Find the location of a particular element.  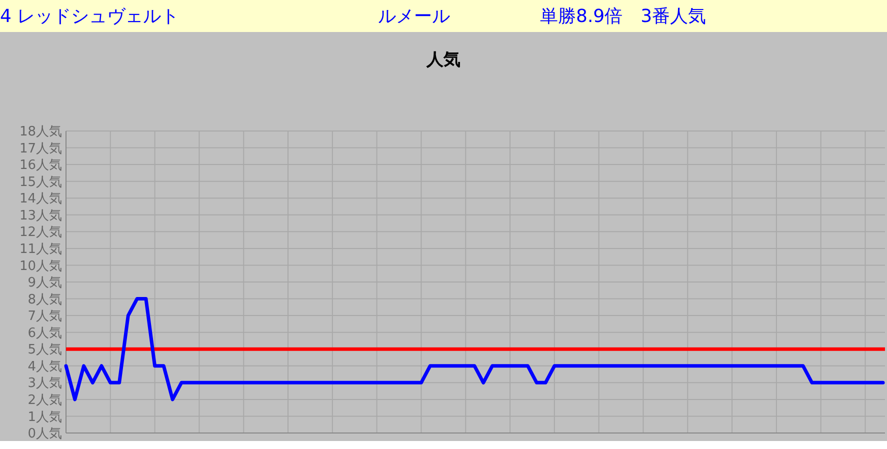

y-tick-label: 1人気 is located at coordinates (45, 417).